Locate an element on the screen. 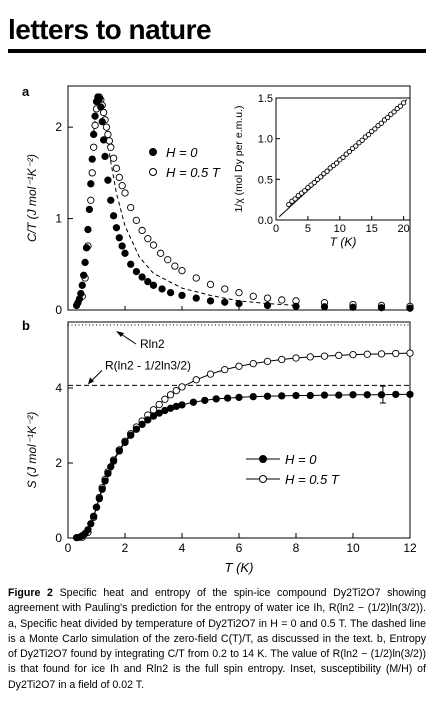 The height and width of the screenshot is (727, 434). y-tick-label: 2 is located at coordinates (58, 127).